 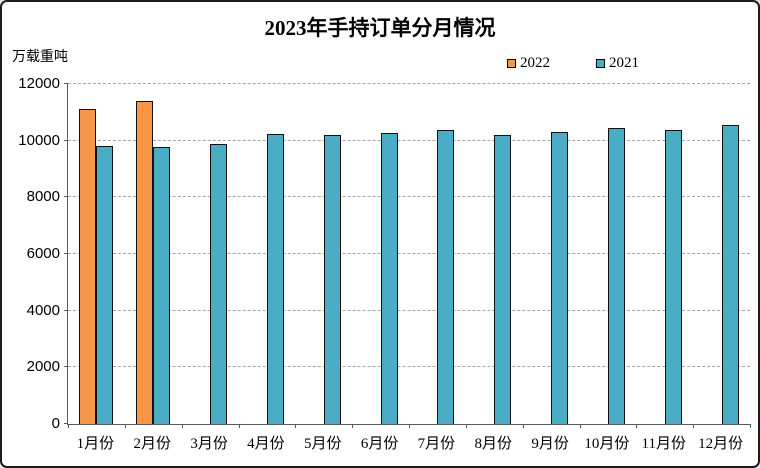 What do you see at coordinates (446, 277) in the screenshot?
I see `bar-2021-7月份` at bounding box center [446, 277].